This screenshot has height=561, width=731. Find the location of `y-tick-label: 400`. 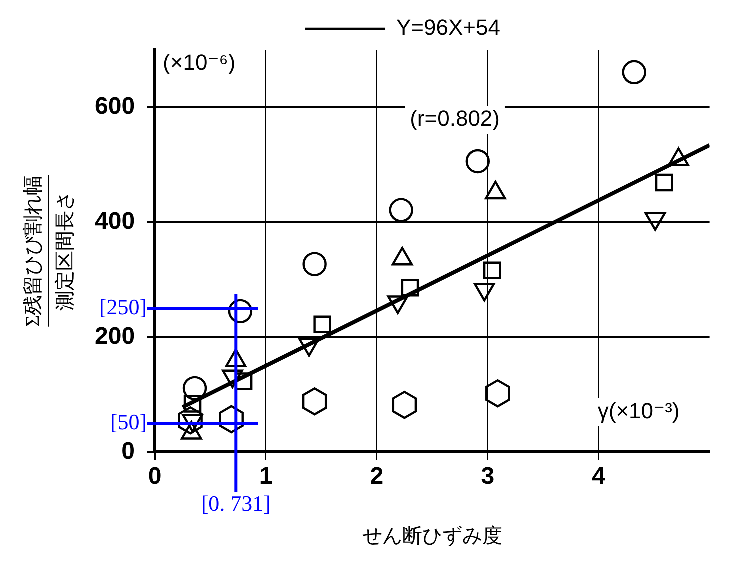

y-tick-label: 400 is located at coordinates (115, 221).